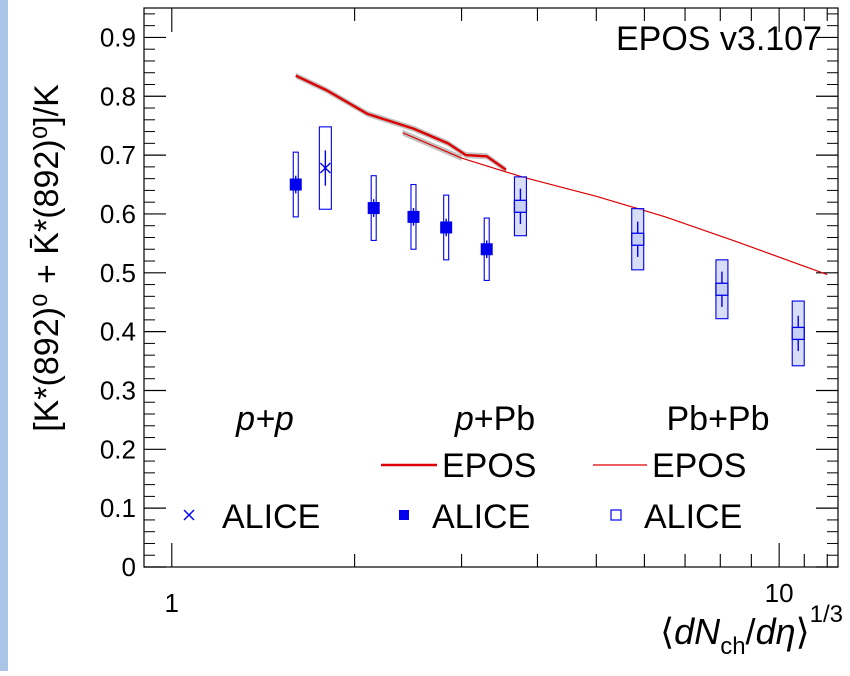 Image resolution: width=850 pixels, height=676 pixels. Describe the element at coordinates (615, 204) in the screenshot. I see `model-line-PbPb` at that location.